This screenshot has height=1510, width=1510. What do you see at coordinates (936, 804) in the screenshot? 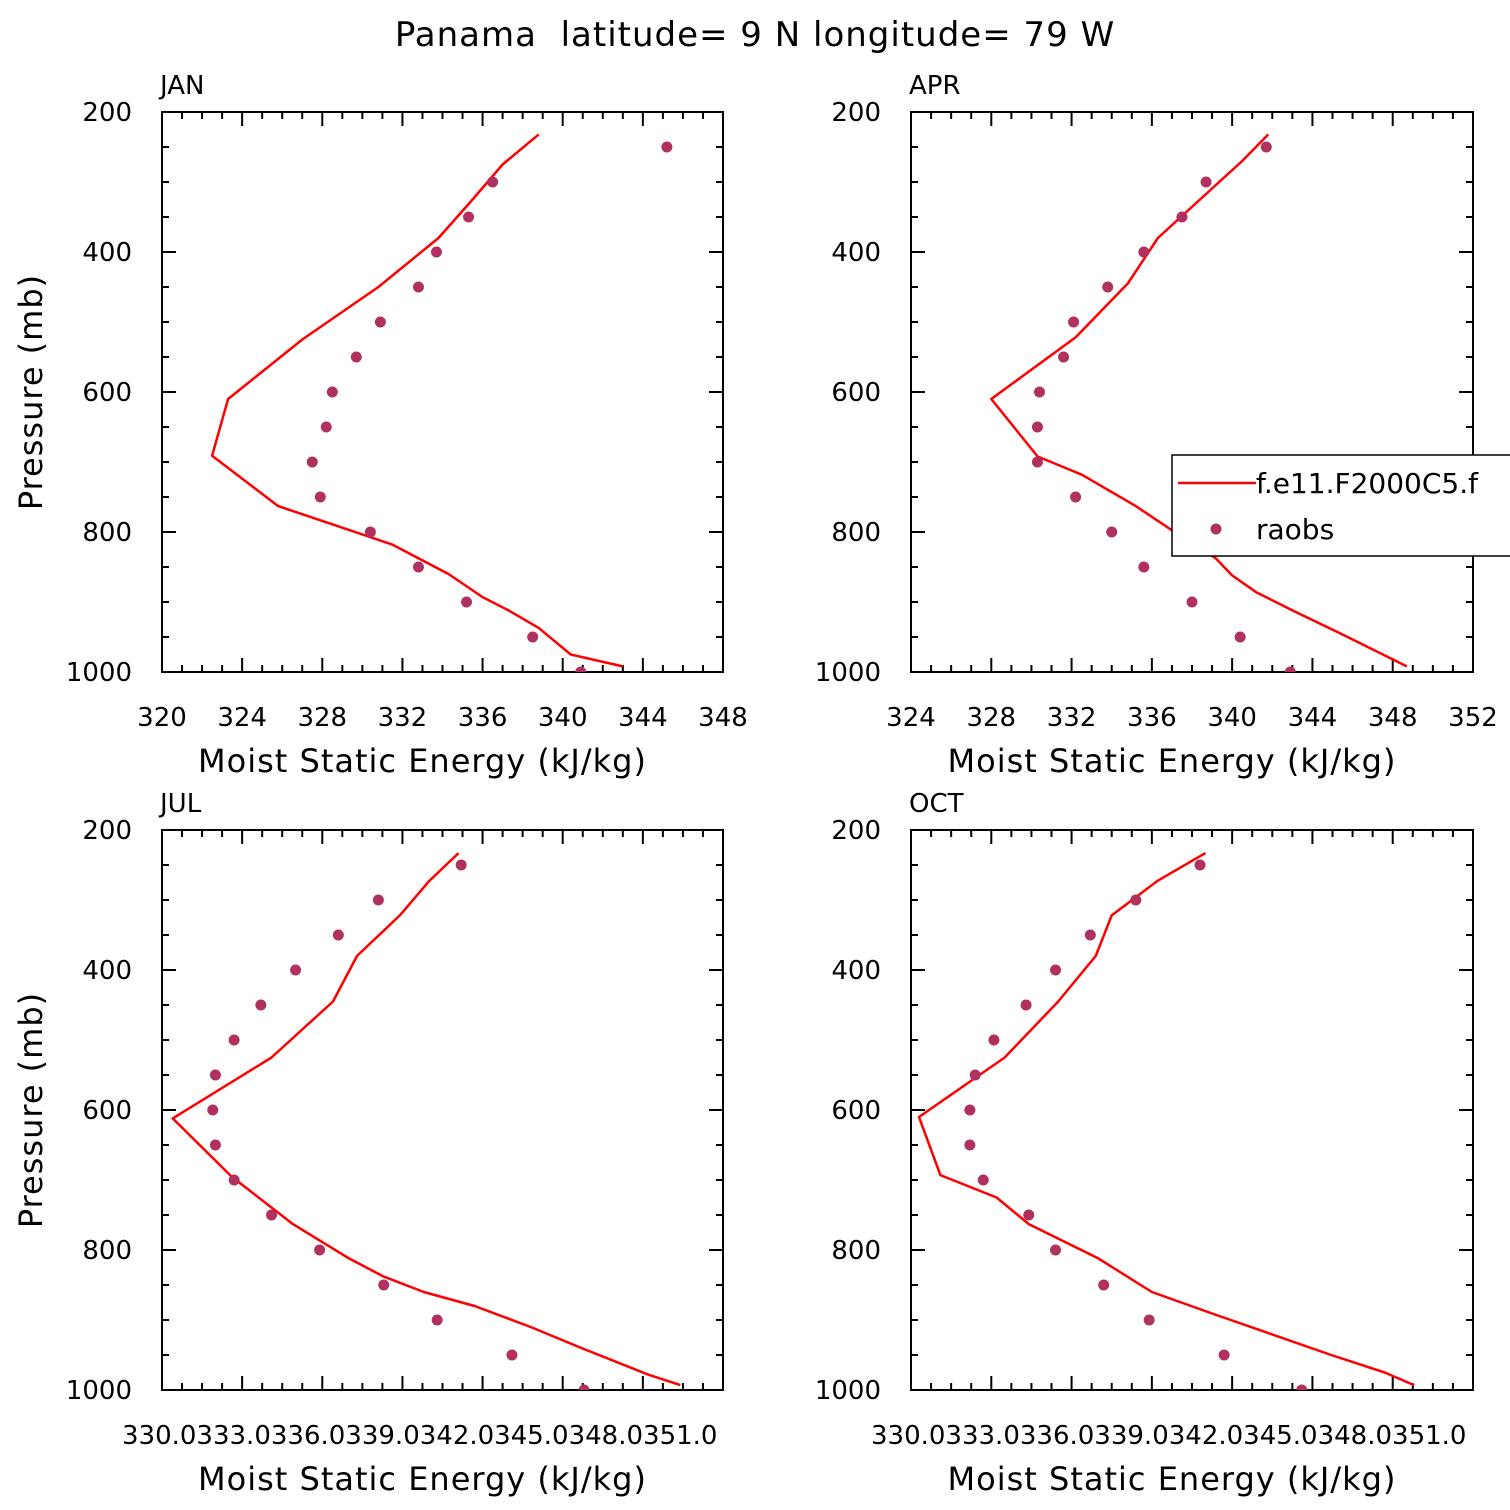
I see `panel-title: OCT` at bounding box center [936, 804].